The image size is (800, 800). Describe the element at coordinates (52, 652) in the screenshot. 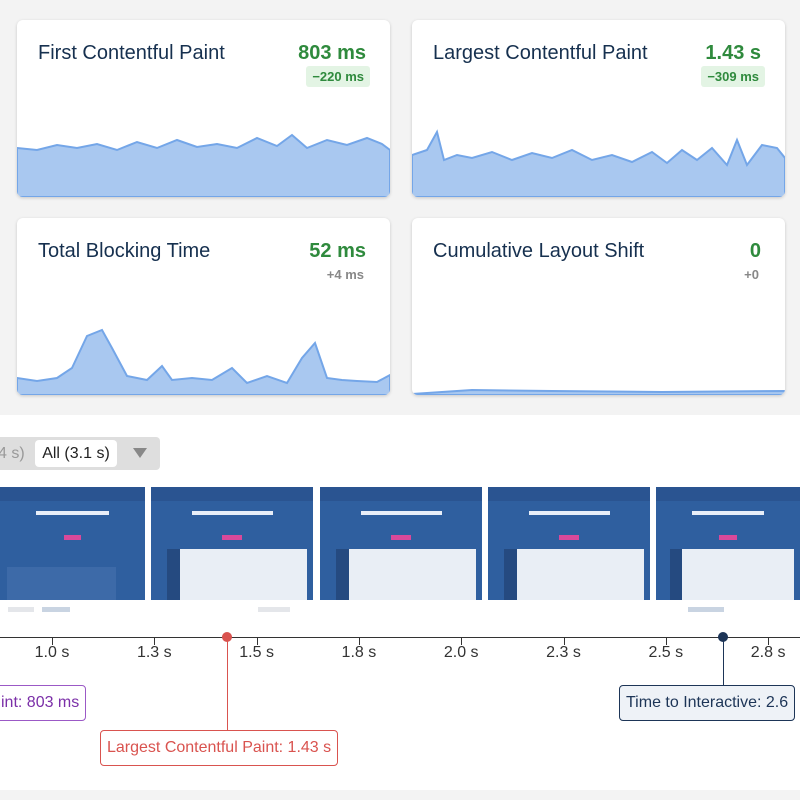

I see `tick-label: 1.0 s` at that location.